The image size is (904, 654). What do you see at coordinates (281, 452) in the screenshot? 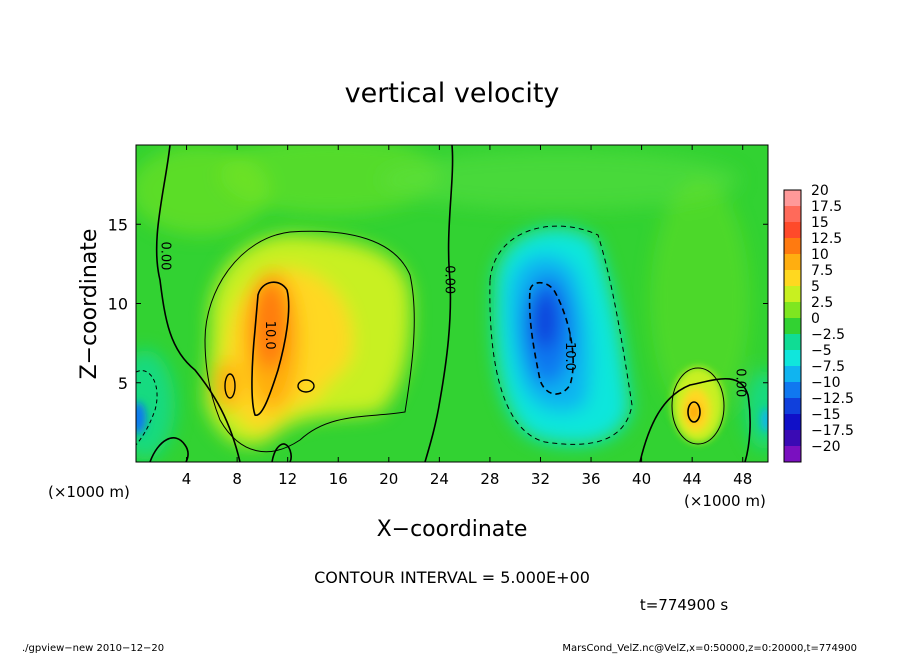
I see `zero-contour-bottom-b` at bounding box center [281, 452].